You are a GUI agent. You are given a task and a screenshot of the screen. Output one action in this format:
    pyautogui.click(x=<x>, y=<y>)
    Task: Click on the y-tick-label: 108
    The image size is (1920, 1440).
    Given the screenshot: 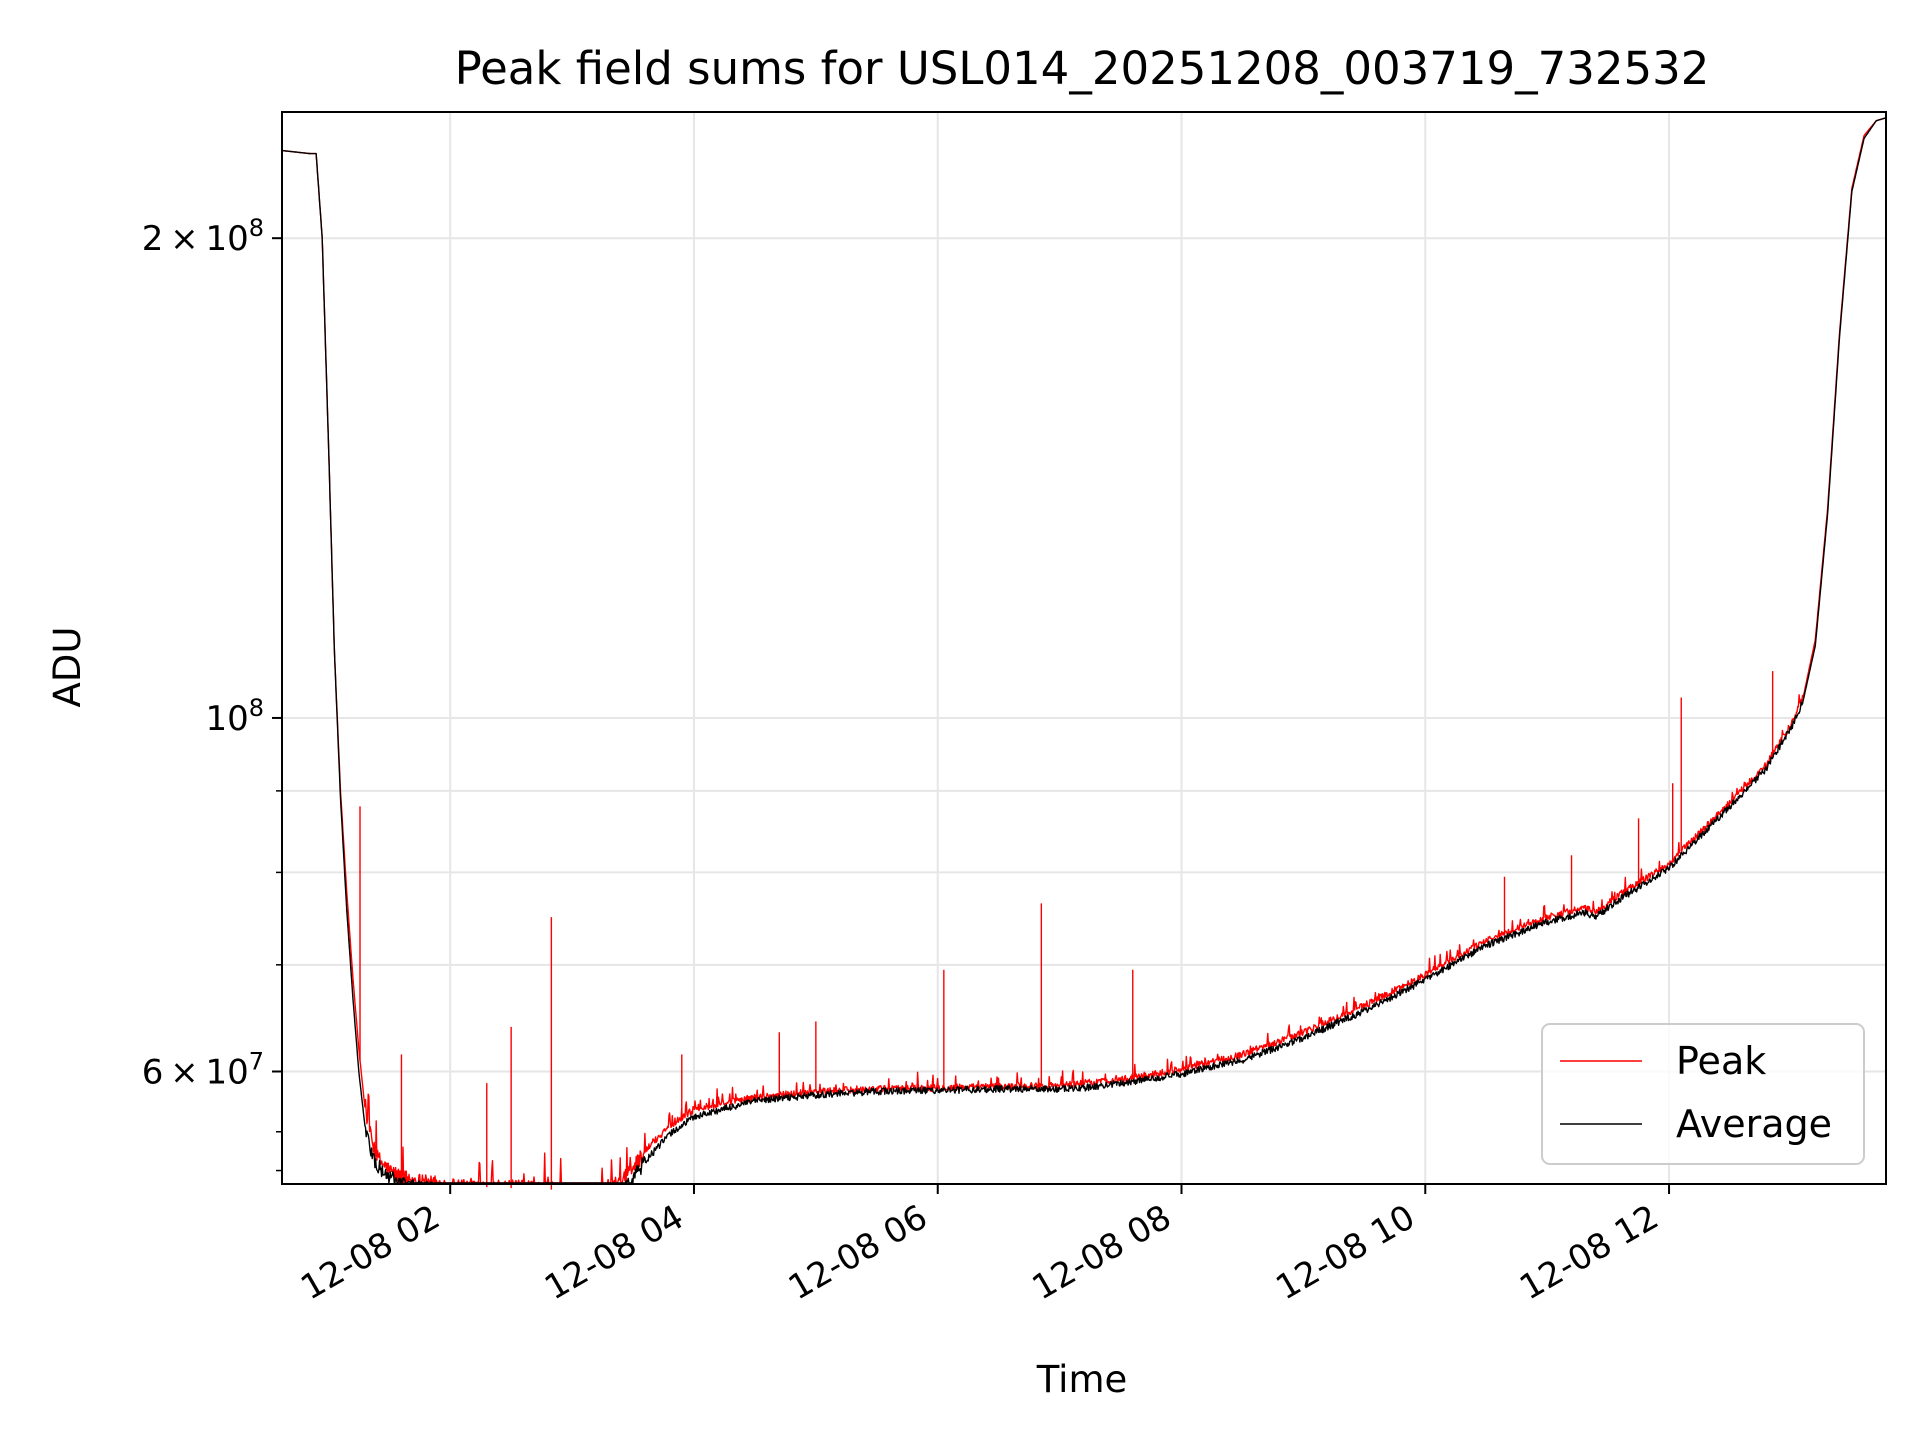 What is the action you would take?
    pyautogui.click(x=234, y=716)
    